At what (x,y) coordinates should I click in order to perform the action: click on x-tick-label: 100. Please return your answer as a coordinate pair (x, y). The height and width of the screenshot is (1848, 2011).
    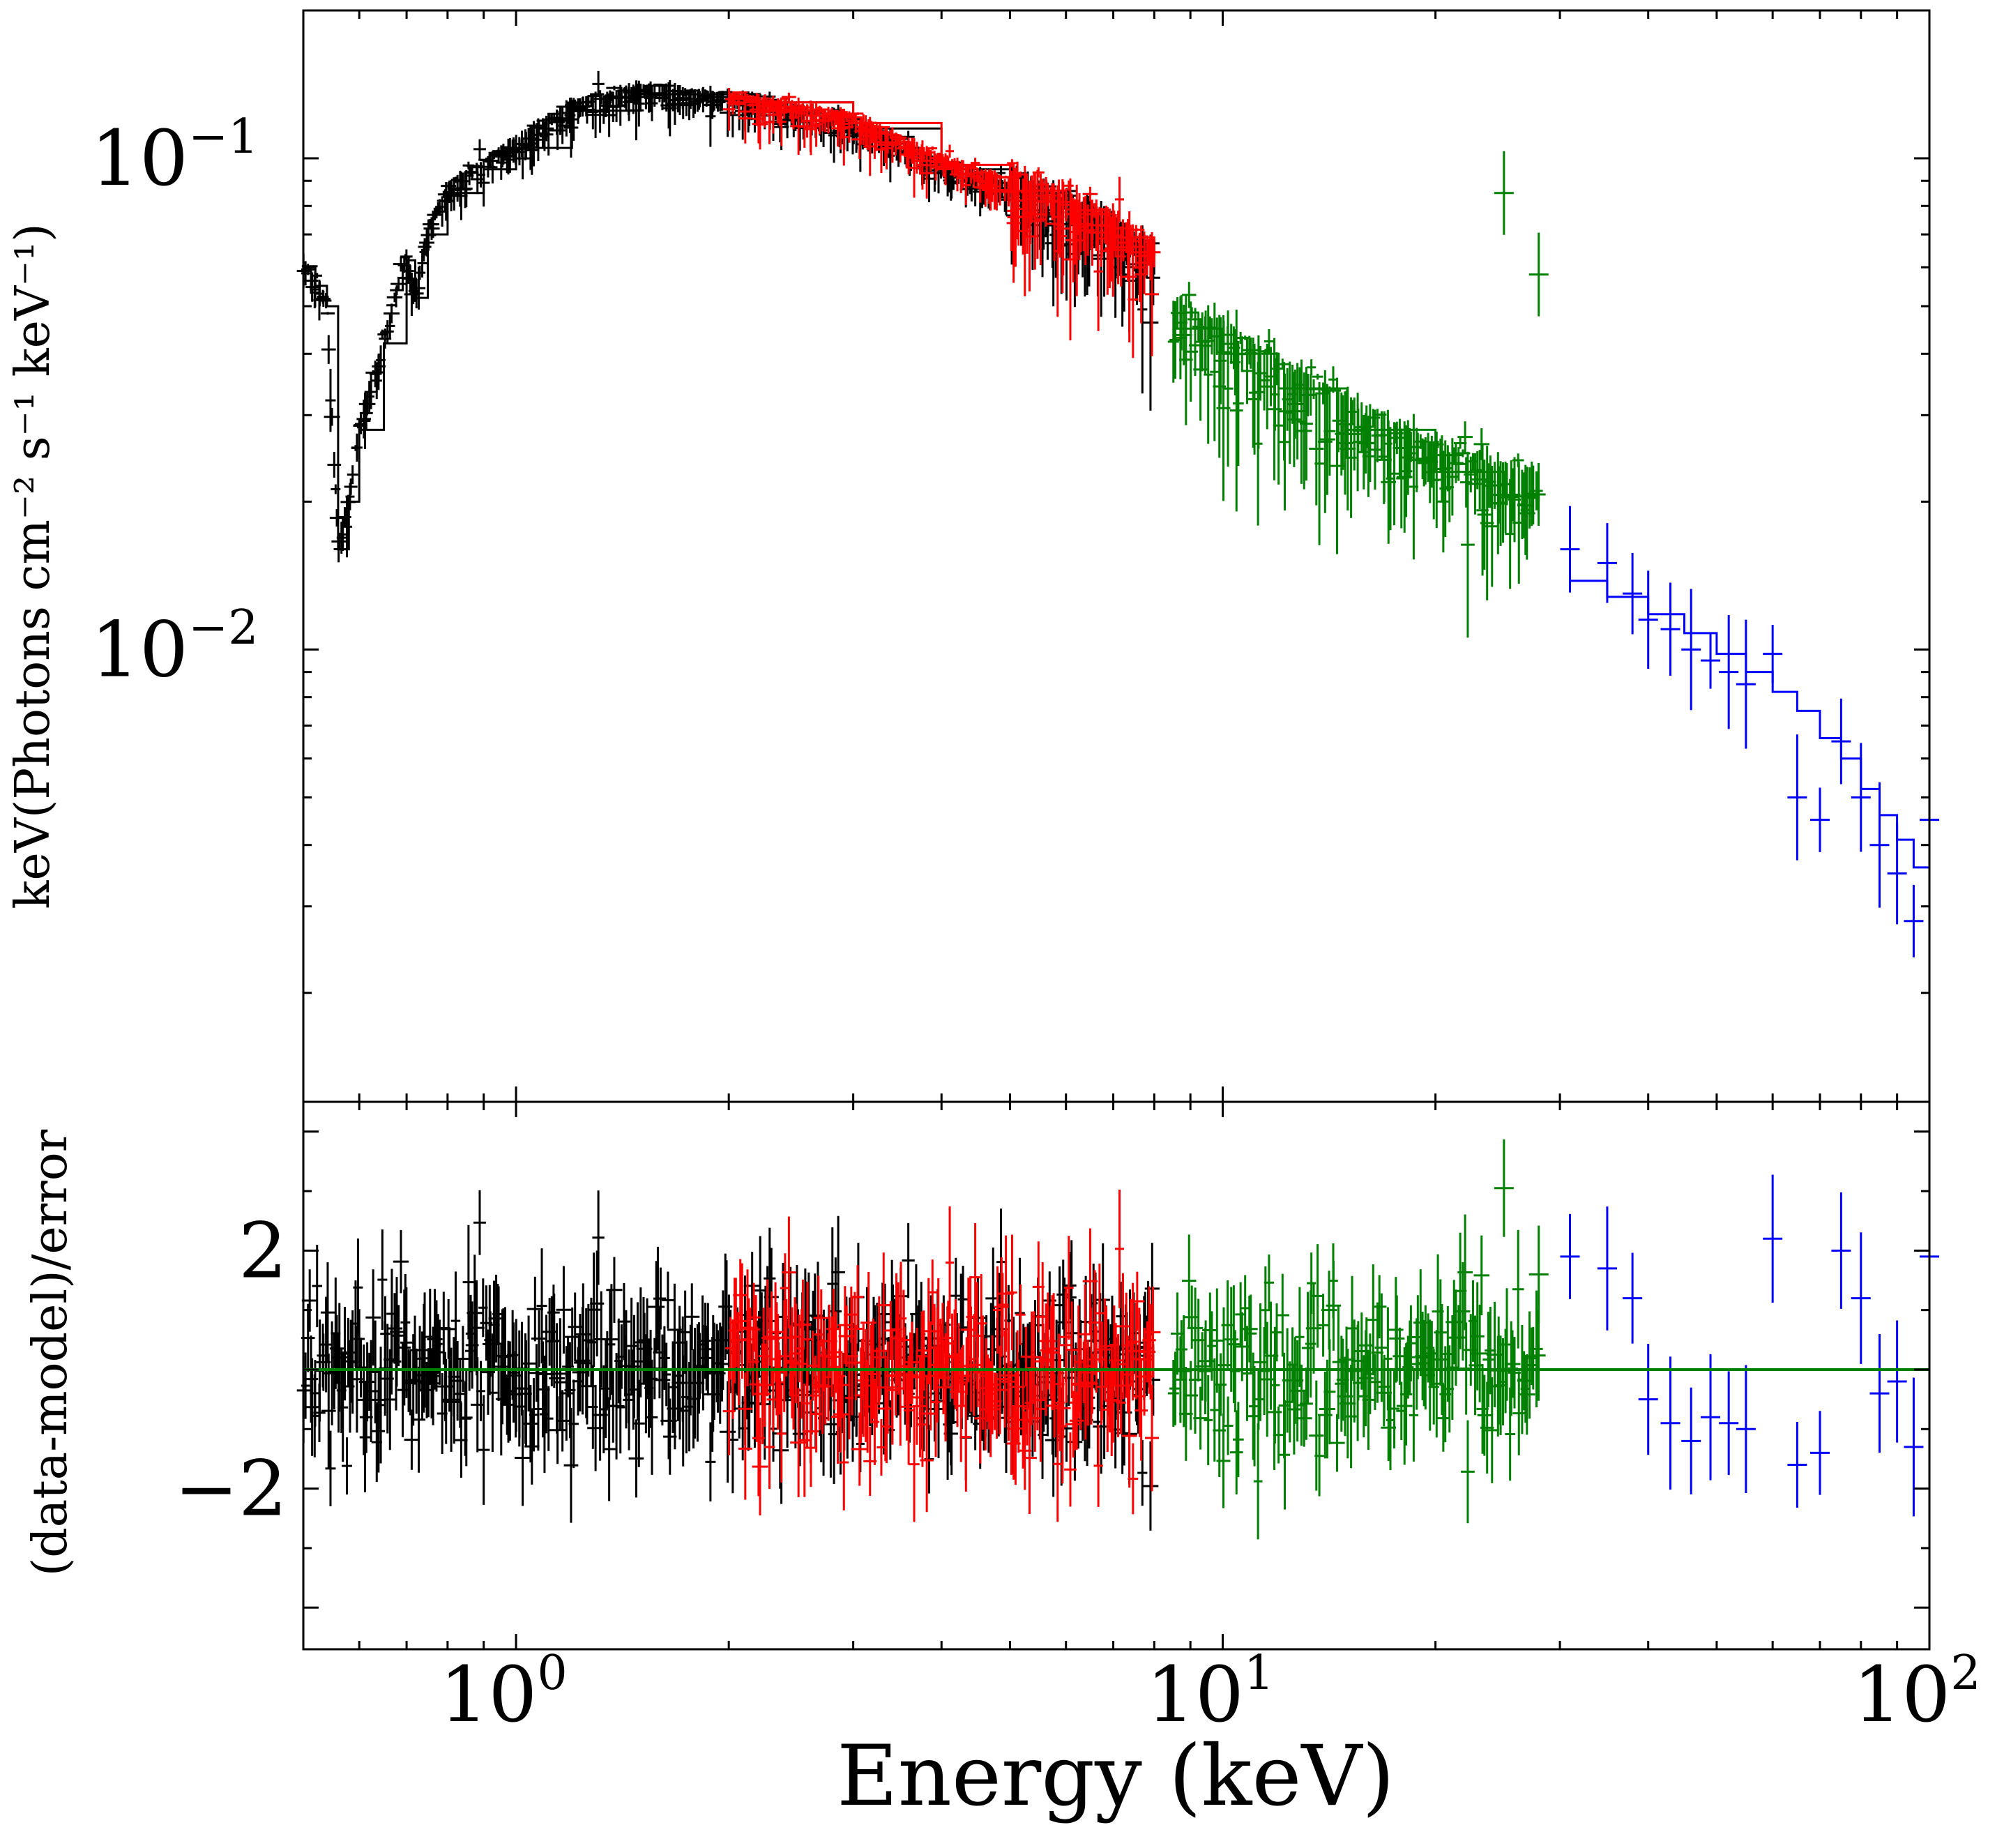
    Looking at the image, I should click on (503, 1692).